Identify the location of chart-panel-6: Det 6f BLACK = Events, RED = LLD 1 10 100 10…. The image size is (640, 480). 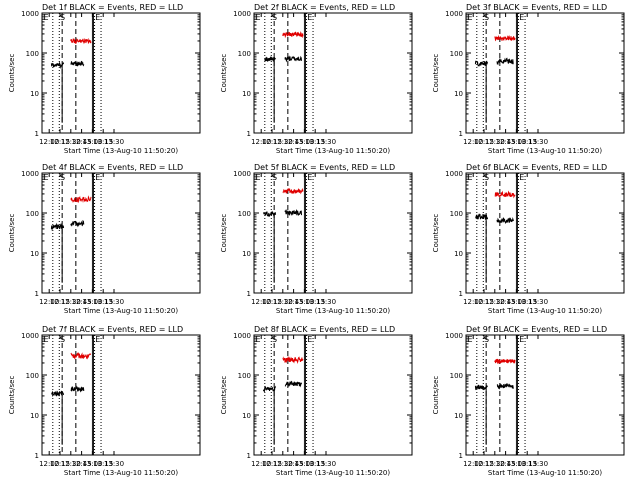
(528, 239).